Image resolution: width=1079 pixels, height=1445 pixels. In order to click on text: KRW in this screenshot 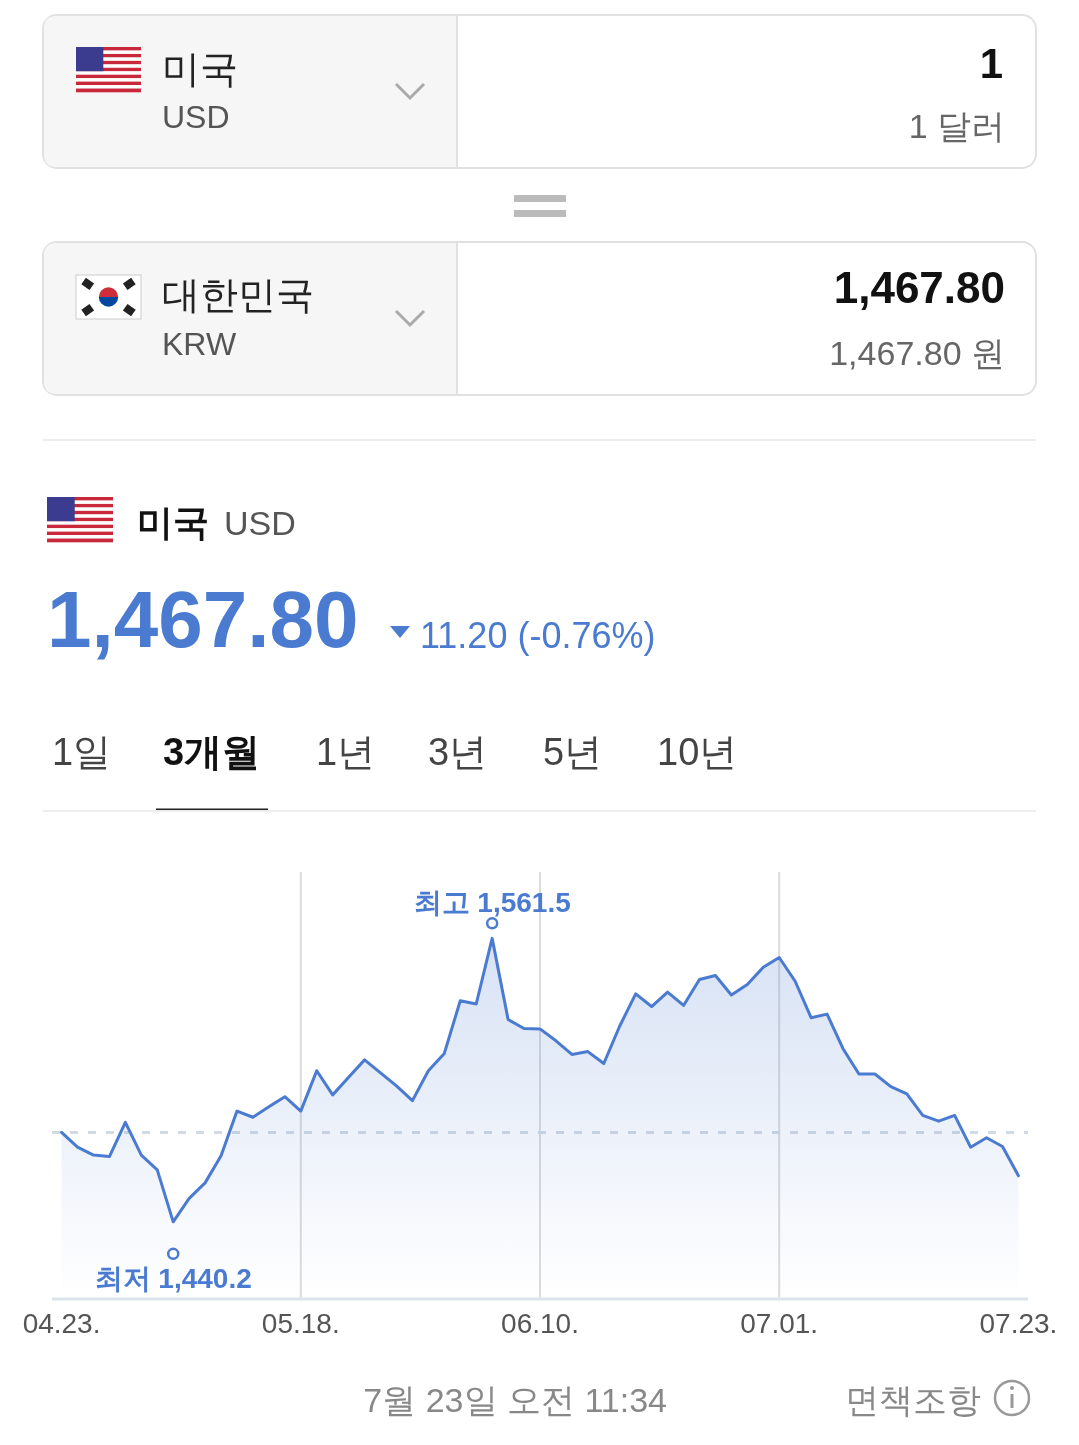, I will do `click(199, 344)`.